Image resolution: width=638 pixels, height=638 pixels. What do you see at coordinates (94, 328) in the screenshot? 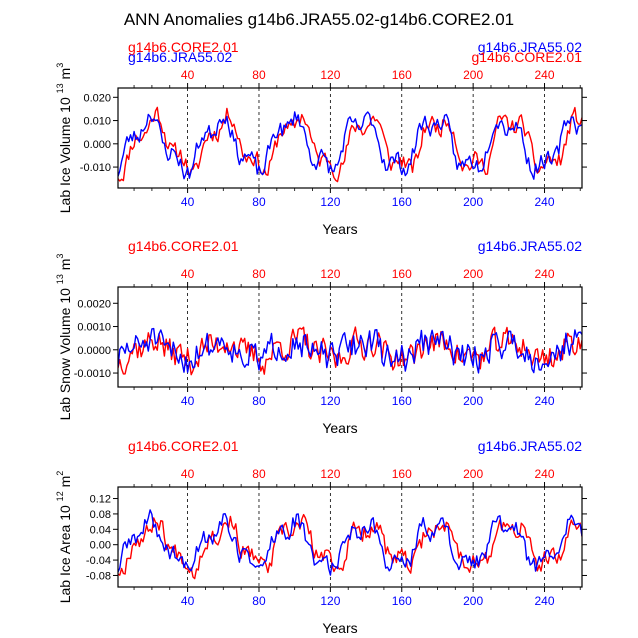
I see `y-tick-label: 0.0010` at bounding box center [94, 328].